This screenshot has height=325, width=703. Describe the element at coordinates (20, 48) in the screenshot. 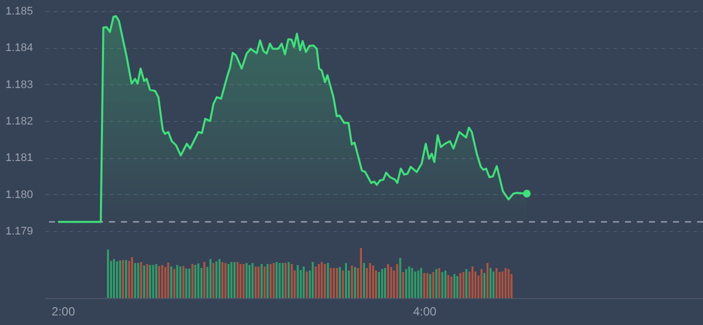

I see `y-tick-label: 1.184` at that location.